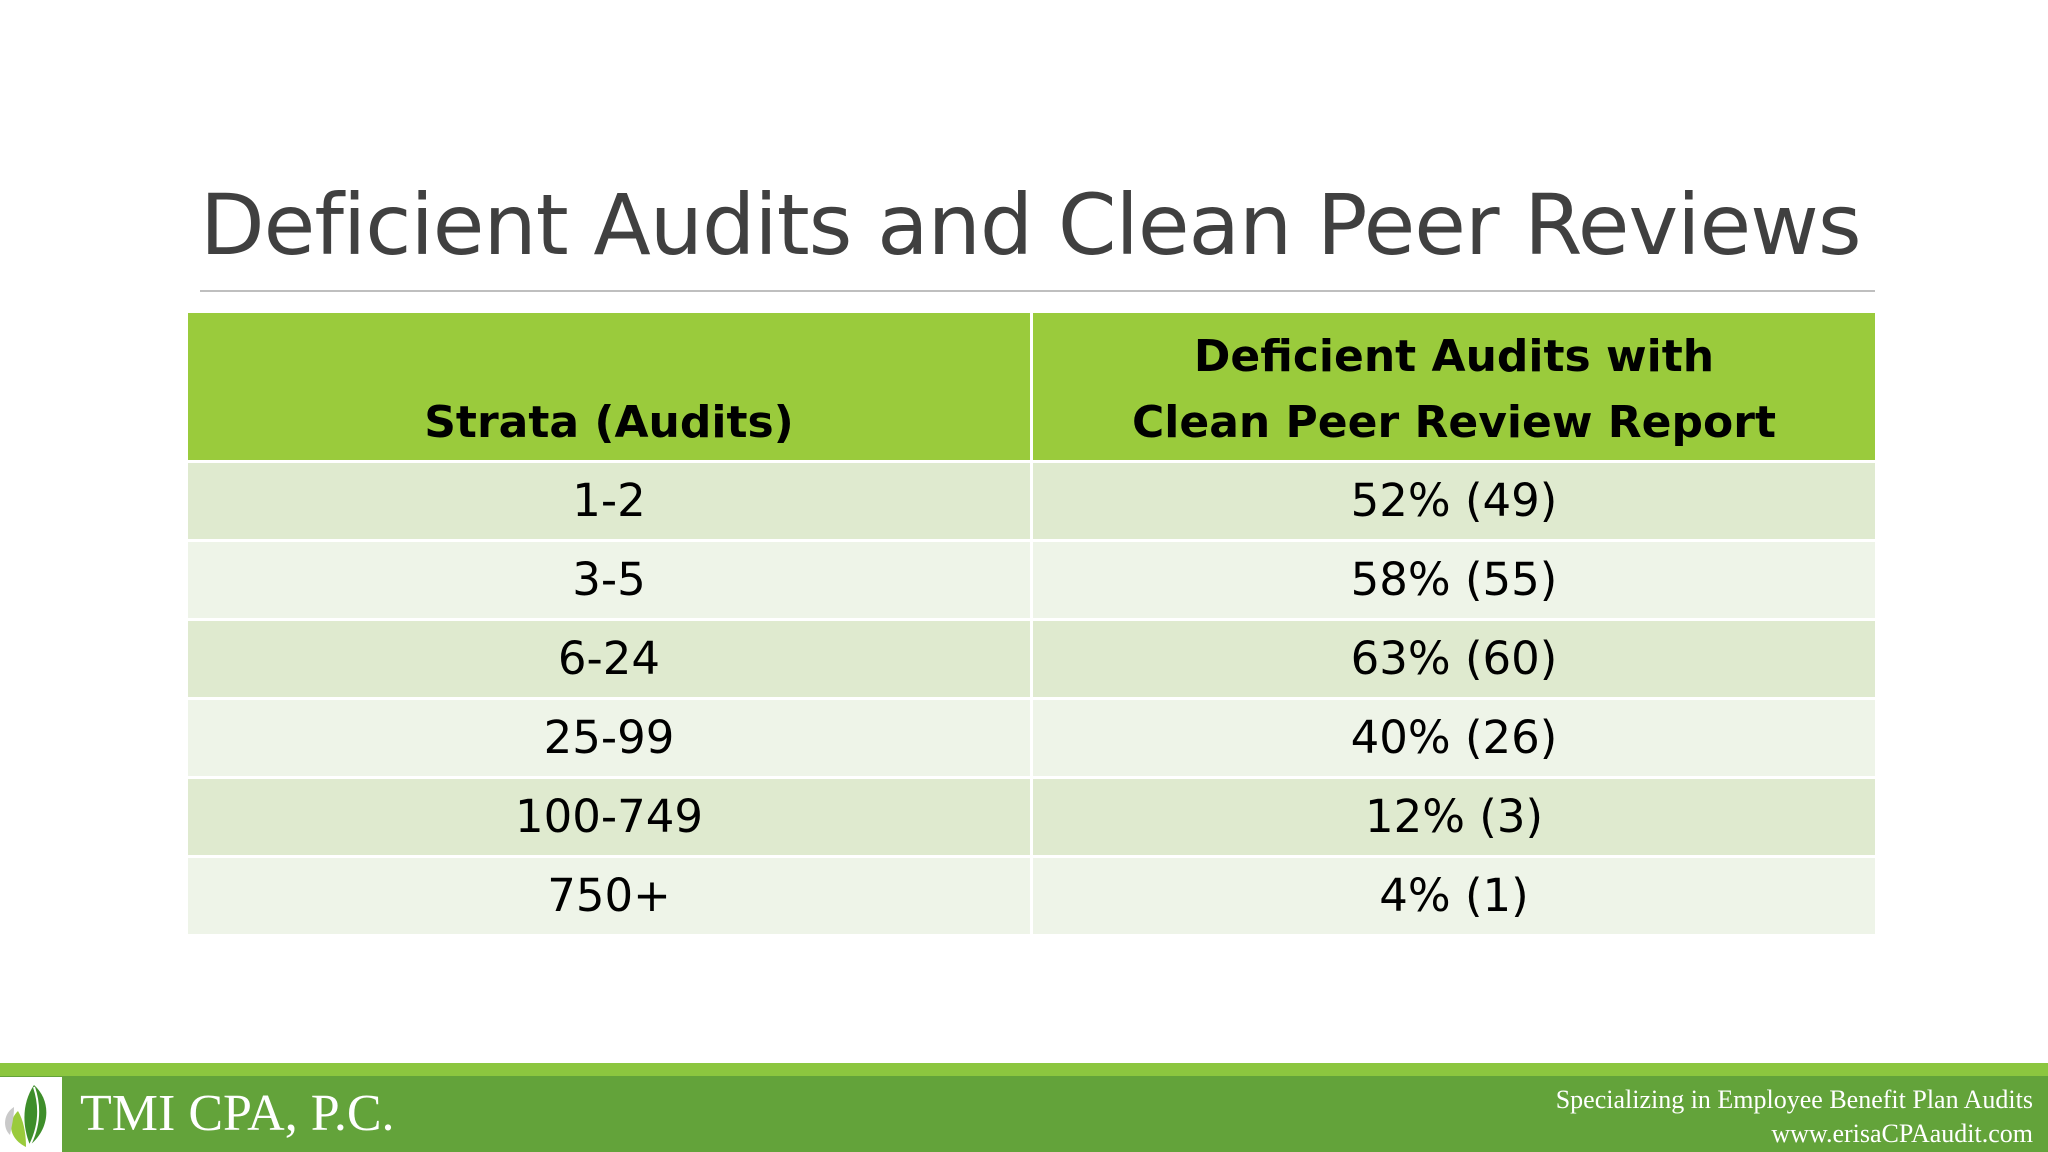  What do you see at coordinates (1454, 422) in the screenshot?
I see `header-deficient-line-2: Clean Peer Review Report` at bounding box center [1454, 422].